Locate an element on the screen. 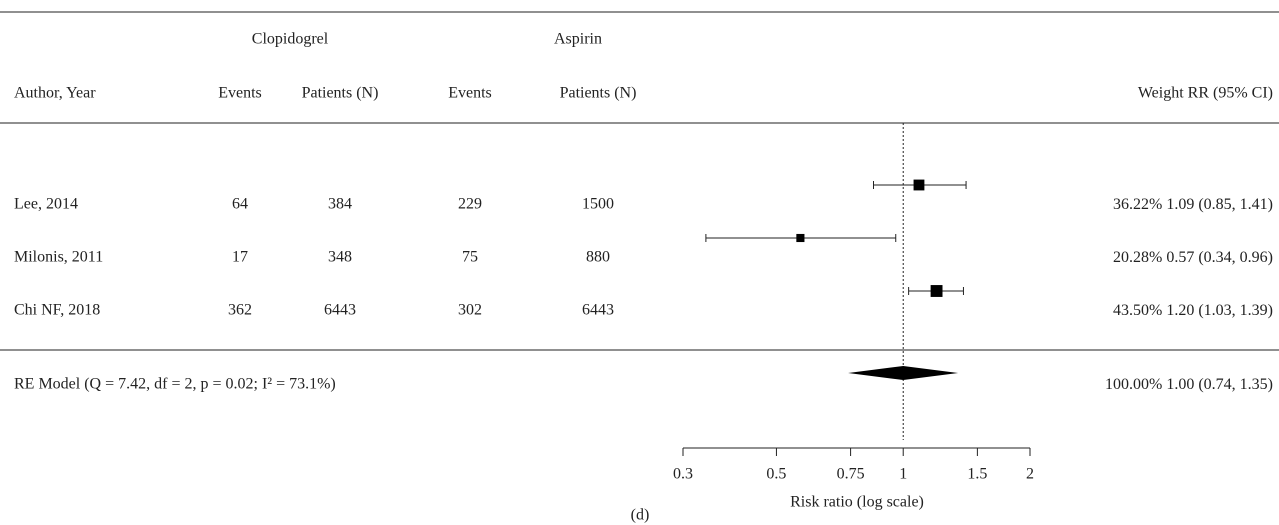  weight-label: 36.22% is located at coordinates (1137, 204).